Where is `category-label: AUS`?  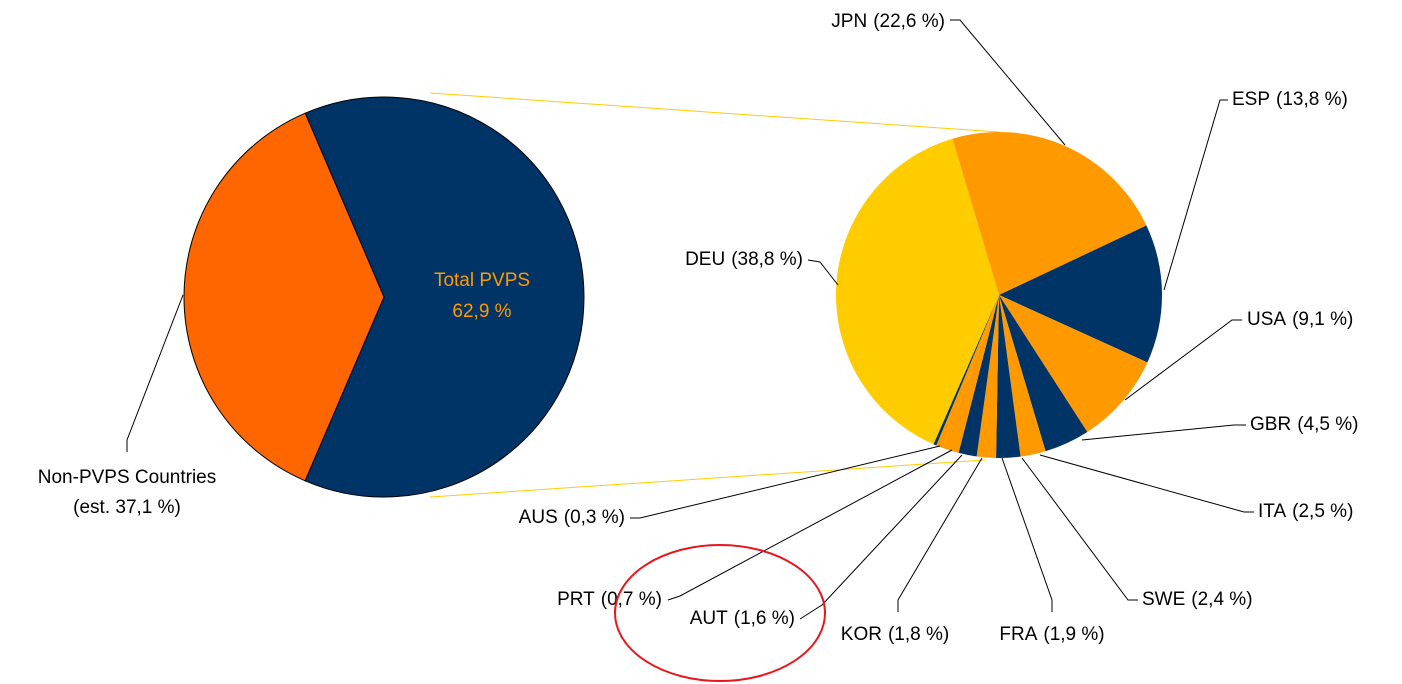
category-label: AUS is located at coordinates (538, 517).